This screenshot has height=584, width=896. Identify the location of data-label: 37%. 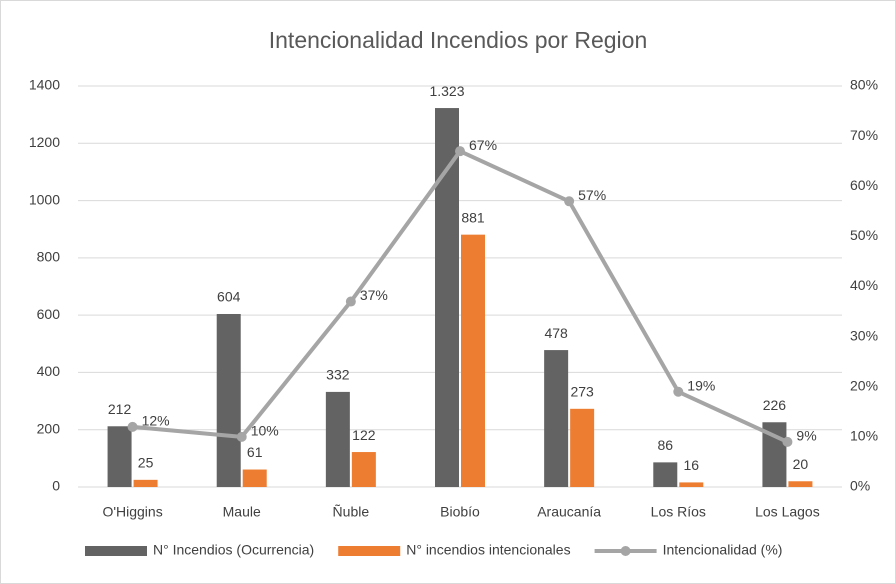
(374, 295).